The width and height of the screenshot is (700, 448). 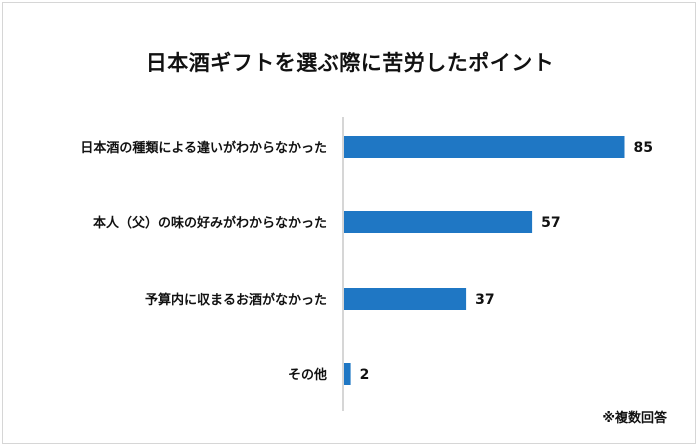 What do you see at coordinates (550, 223) in the screenshot?
I see `data-label: 57` at bounding box center [550, 223].